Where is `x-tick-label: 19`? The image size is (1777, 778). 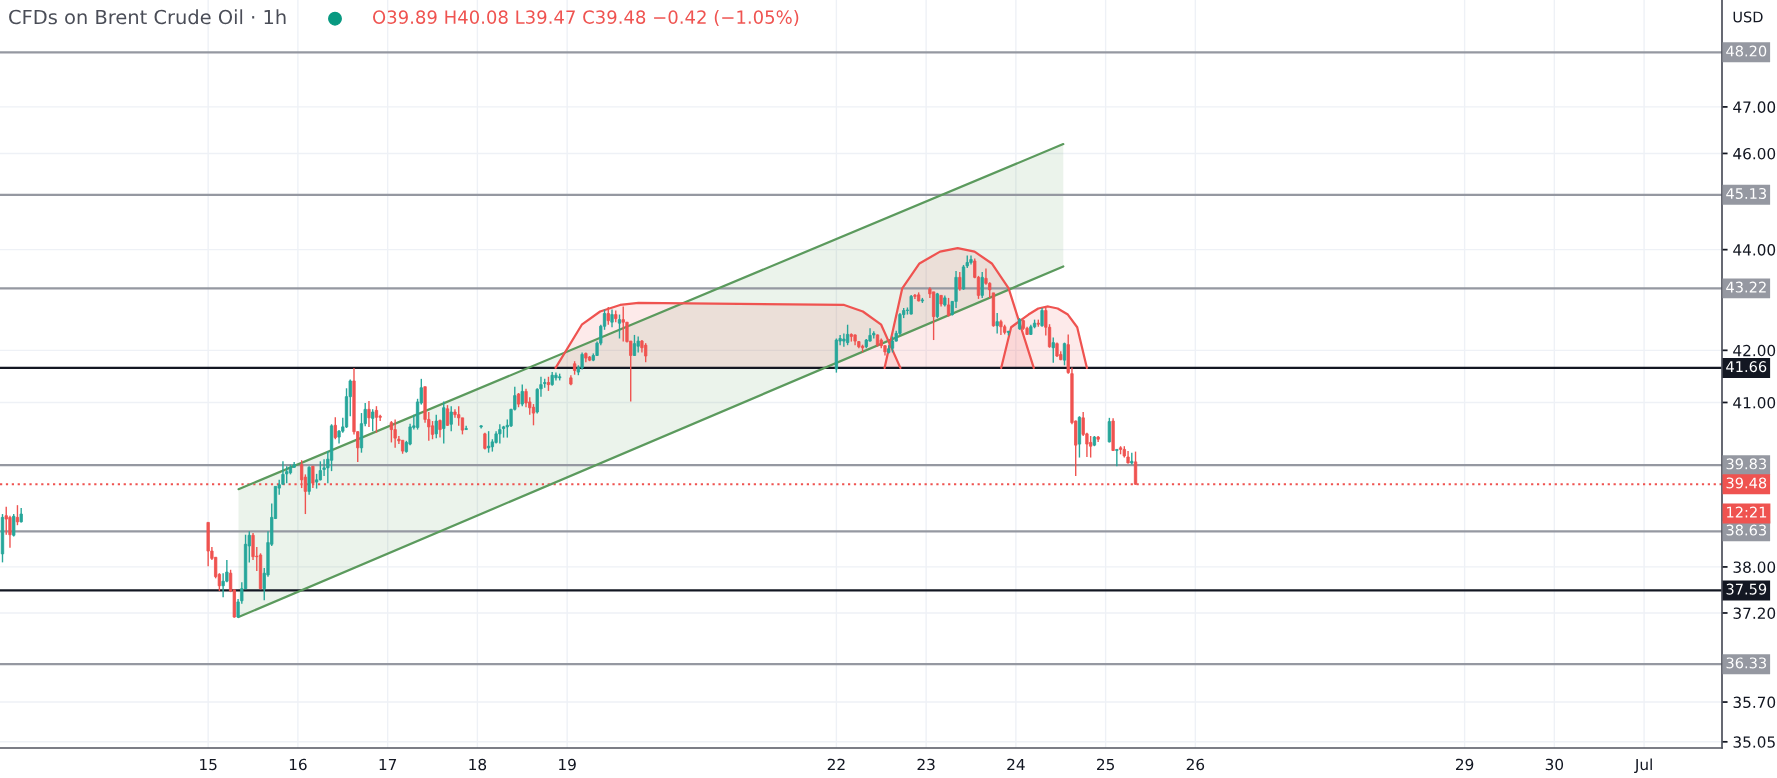 x-tick-label: 19 is located at coordinates (567, 764).